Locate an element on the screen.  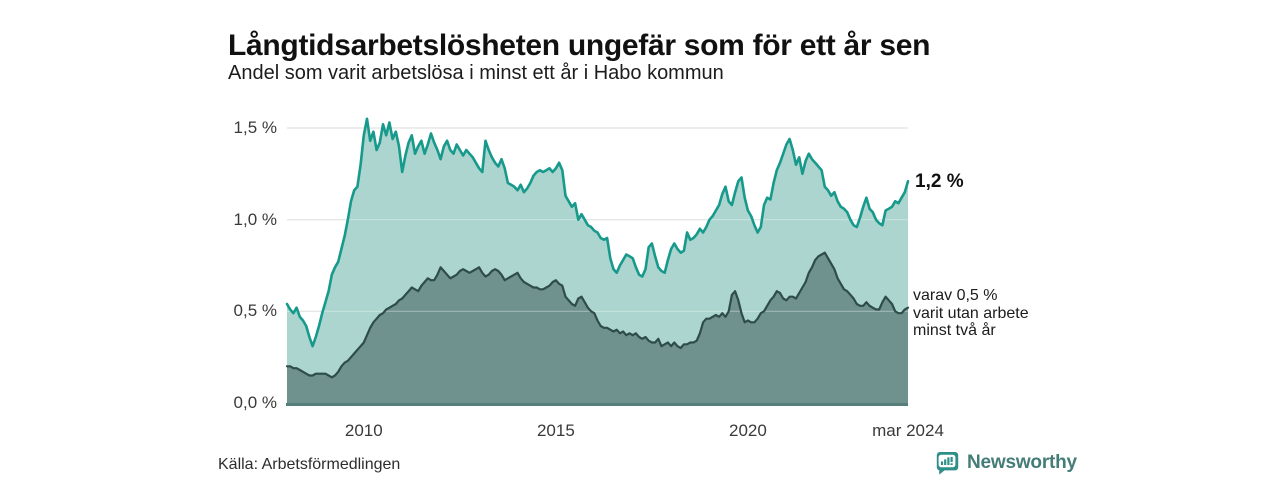
newsworthy-logo: Newsworthy is located at coordinates (1005, 463).